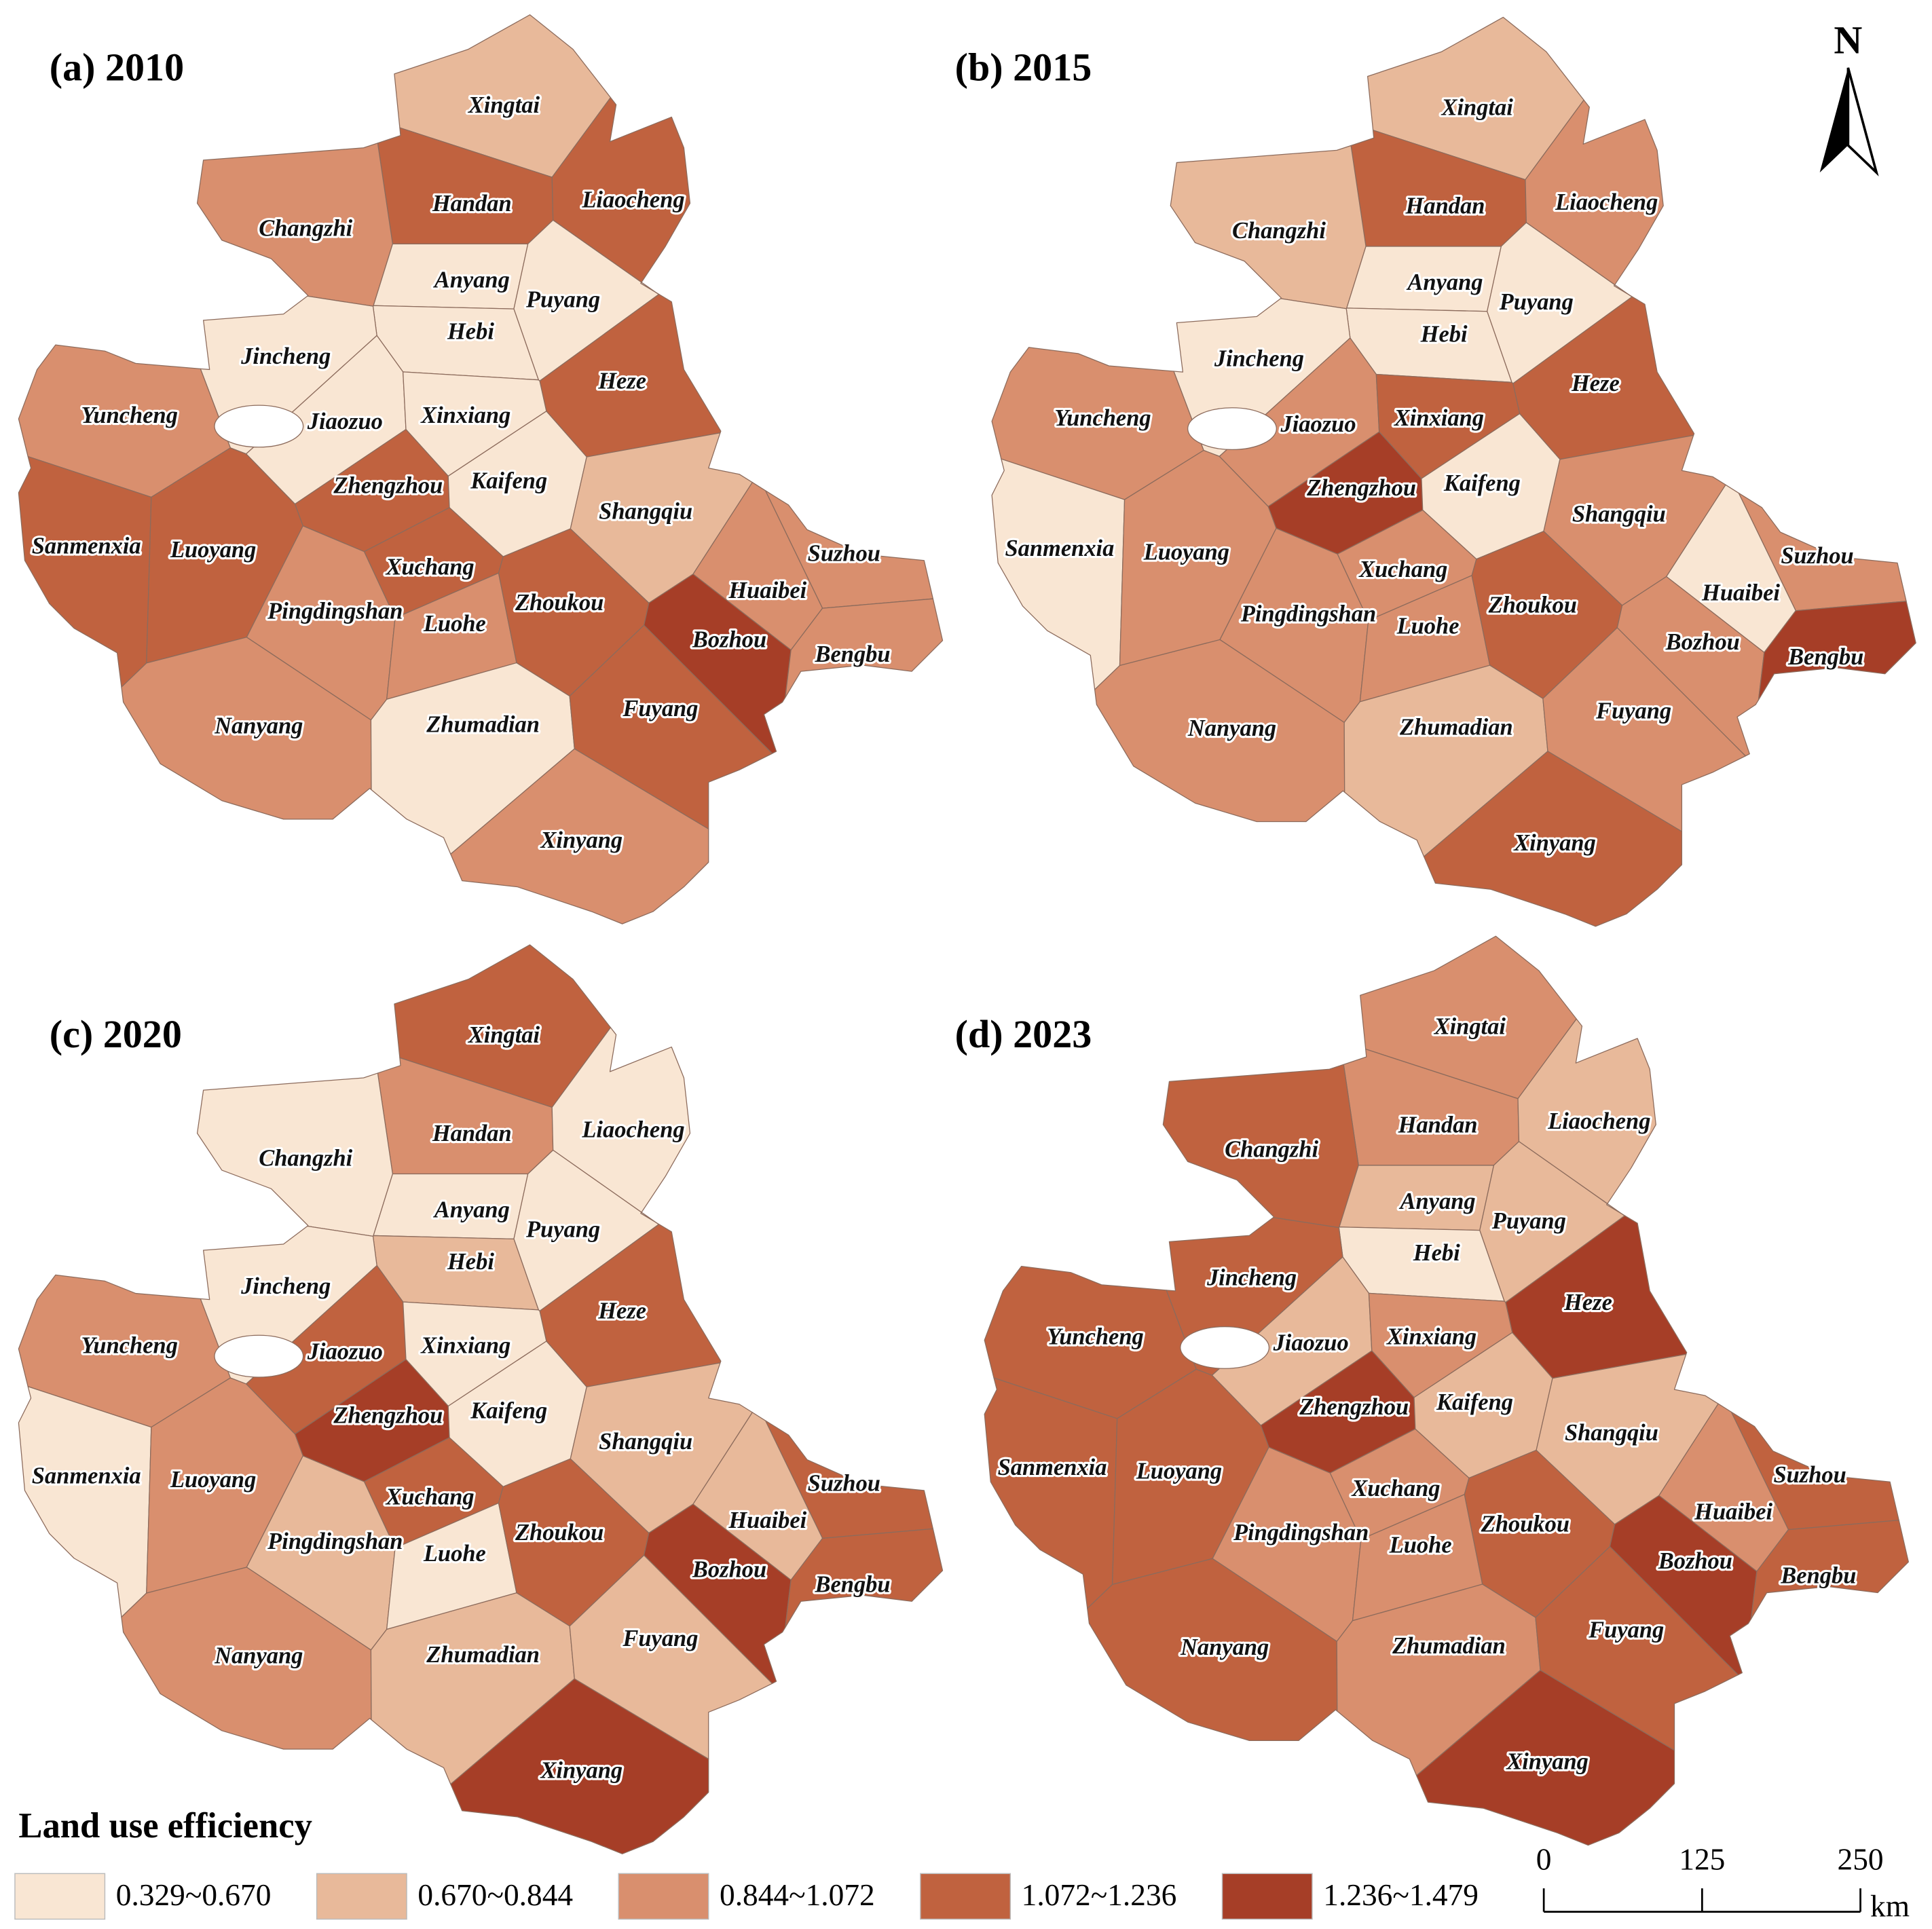 This screenshot has height=1929, width=1932. Describe the element at coordinates (495, 1895) in the screenshot. I see `legend-label: 0.670~0.844` at that location.